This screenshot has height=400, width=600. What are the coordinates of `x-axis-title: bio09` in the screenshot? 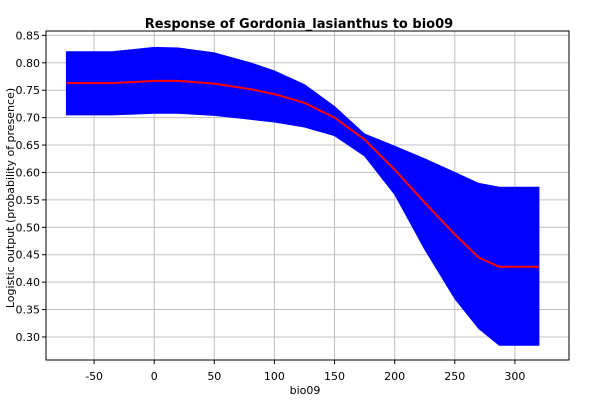 It's located at (305, 390).